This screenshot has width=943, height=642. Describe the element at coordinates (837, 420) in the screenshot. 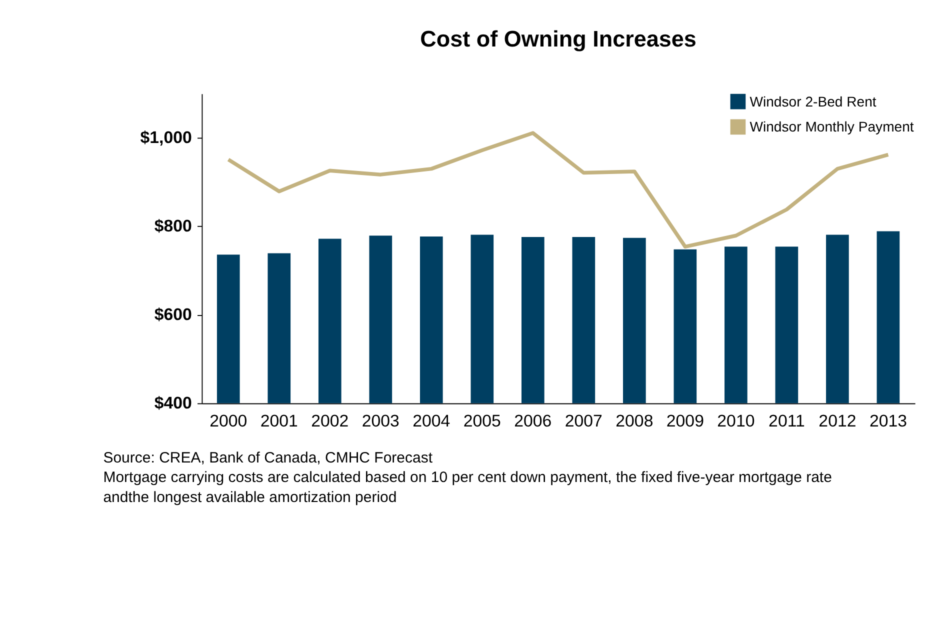

I see `x-tick-label: 2012` at that location.